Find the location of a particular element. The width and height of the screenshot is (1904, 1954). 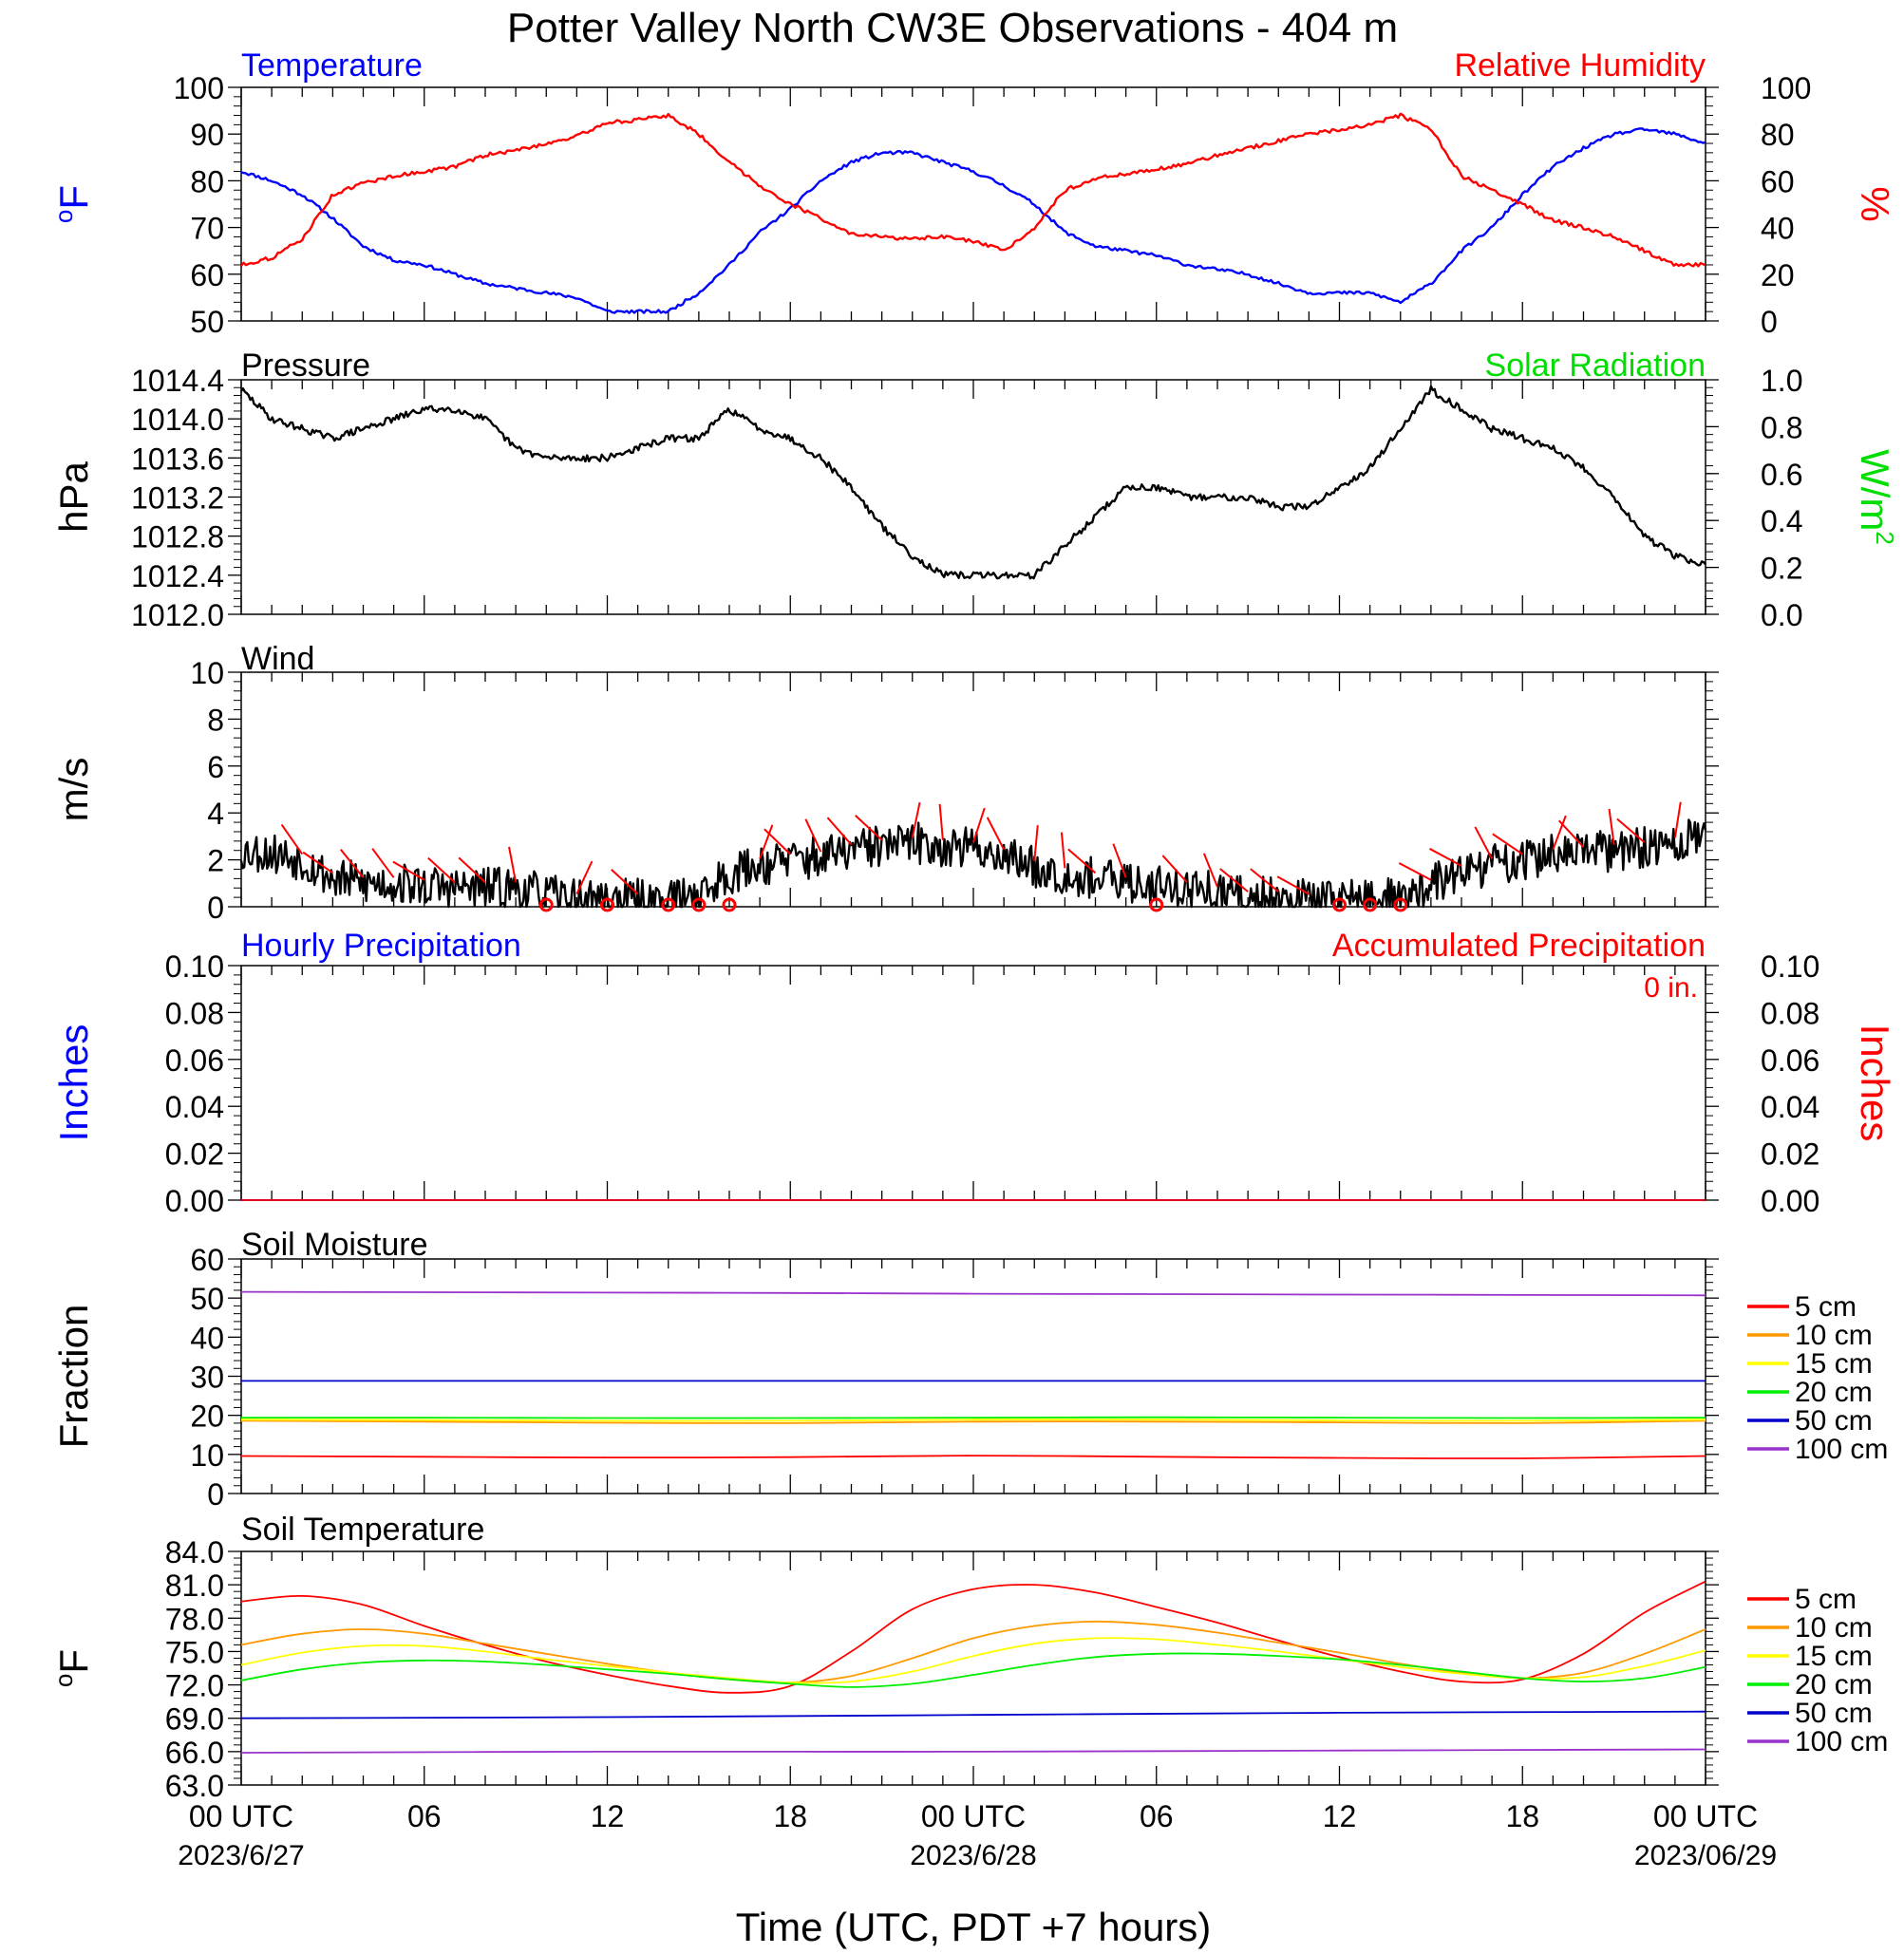

y2-tick-label: 80 is located at coordinates (1778, 135).